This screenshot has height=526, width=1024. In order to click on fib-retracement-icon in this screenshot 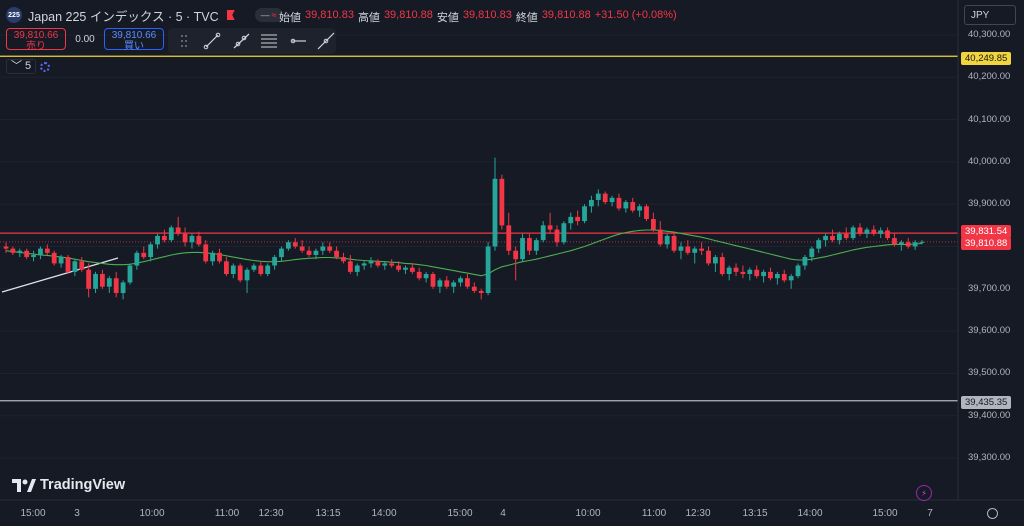, I will do `click(269, 41)`.